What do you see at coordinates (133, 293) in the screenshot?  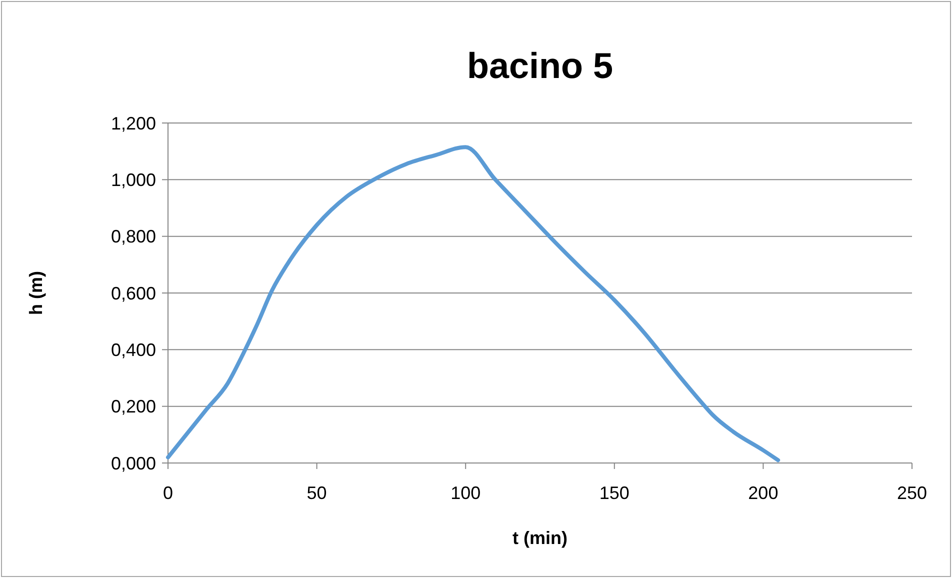 I see `y-tick-label: 0,600` at bounding box center [133, 293].